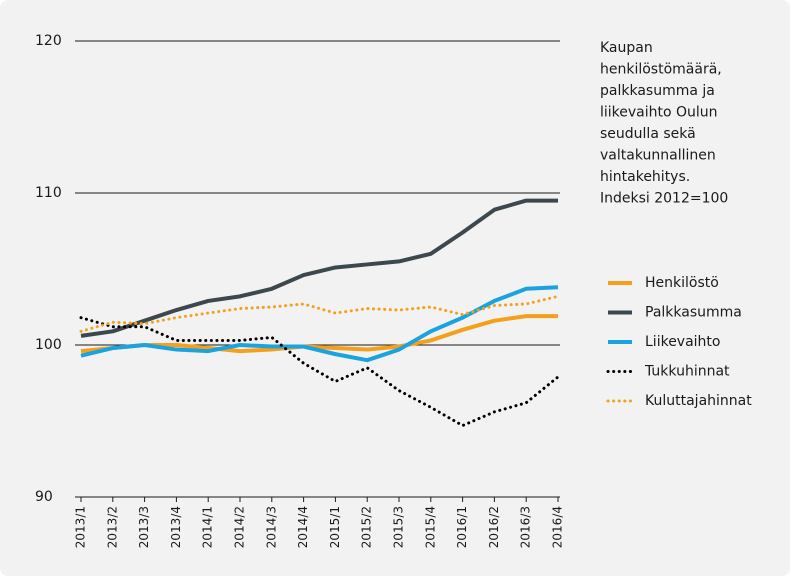  I want to click on legend-label: Palkkasumma, so click(693, 313).